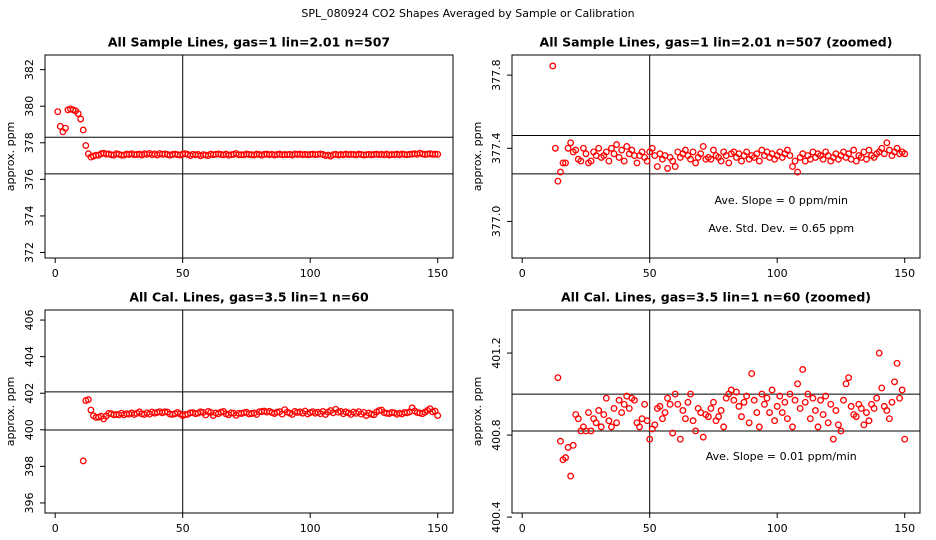 Image resolution: width=936 pixels, height=540 pixels. Describe the element at coordinates (777, 273) in the screenshot. I see `x-tick-label: 100` at that location.